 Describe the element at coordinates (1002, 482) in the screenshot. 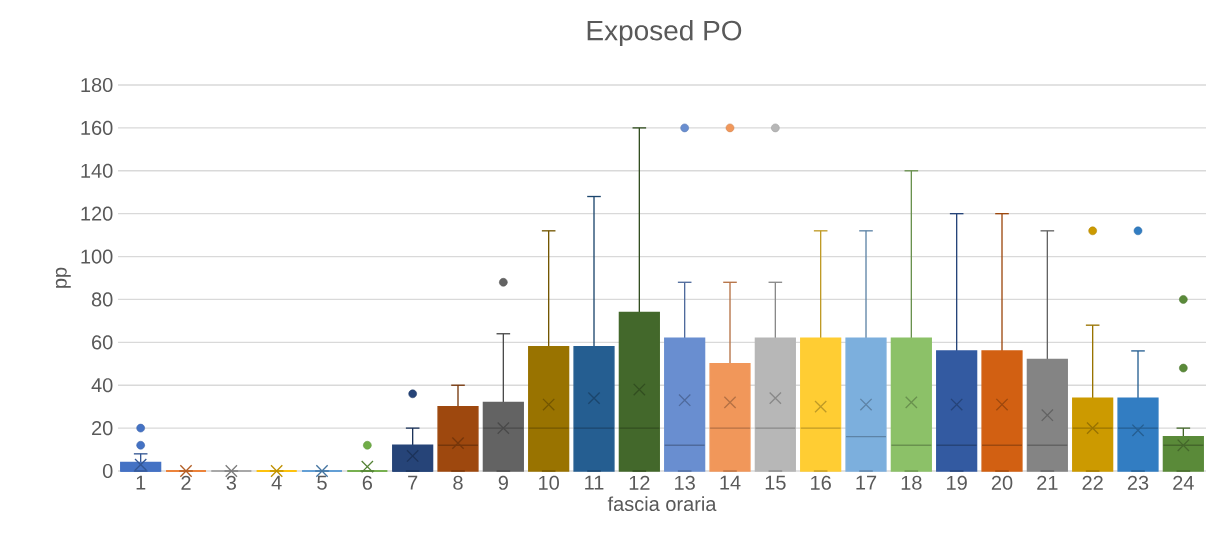

I see `x-tick-label: 20` at that location.